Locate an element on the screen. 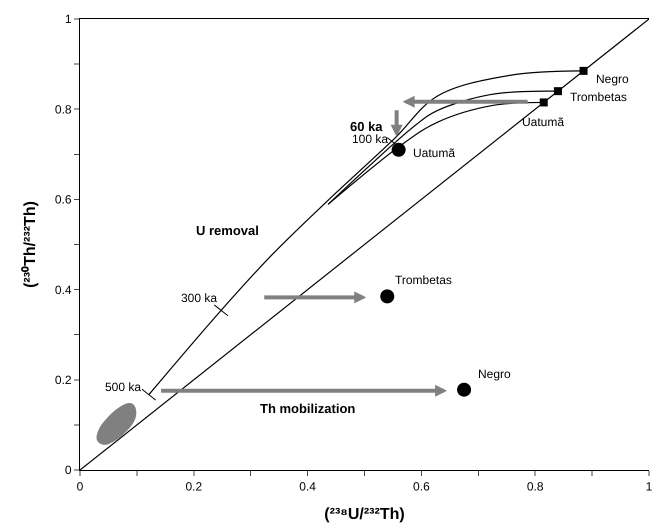 This screenshot has height=532, width=665. y-tick-label: 0.6 is located at coordinates (63, 199).